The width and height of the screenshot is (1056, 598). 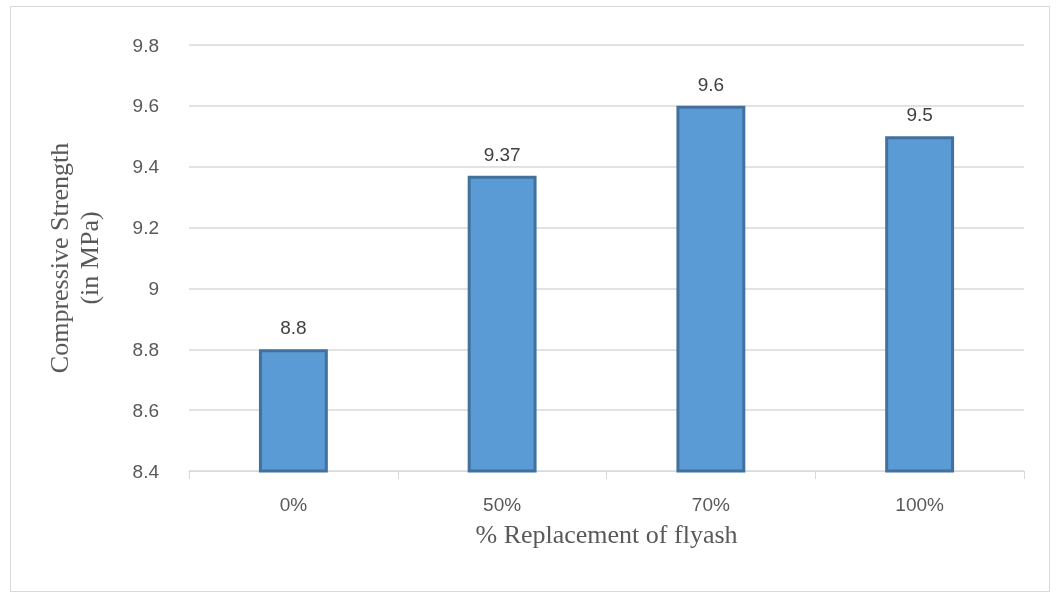 I want to click on y-tick-label: 8.8, so click(x=145, y=349).